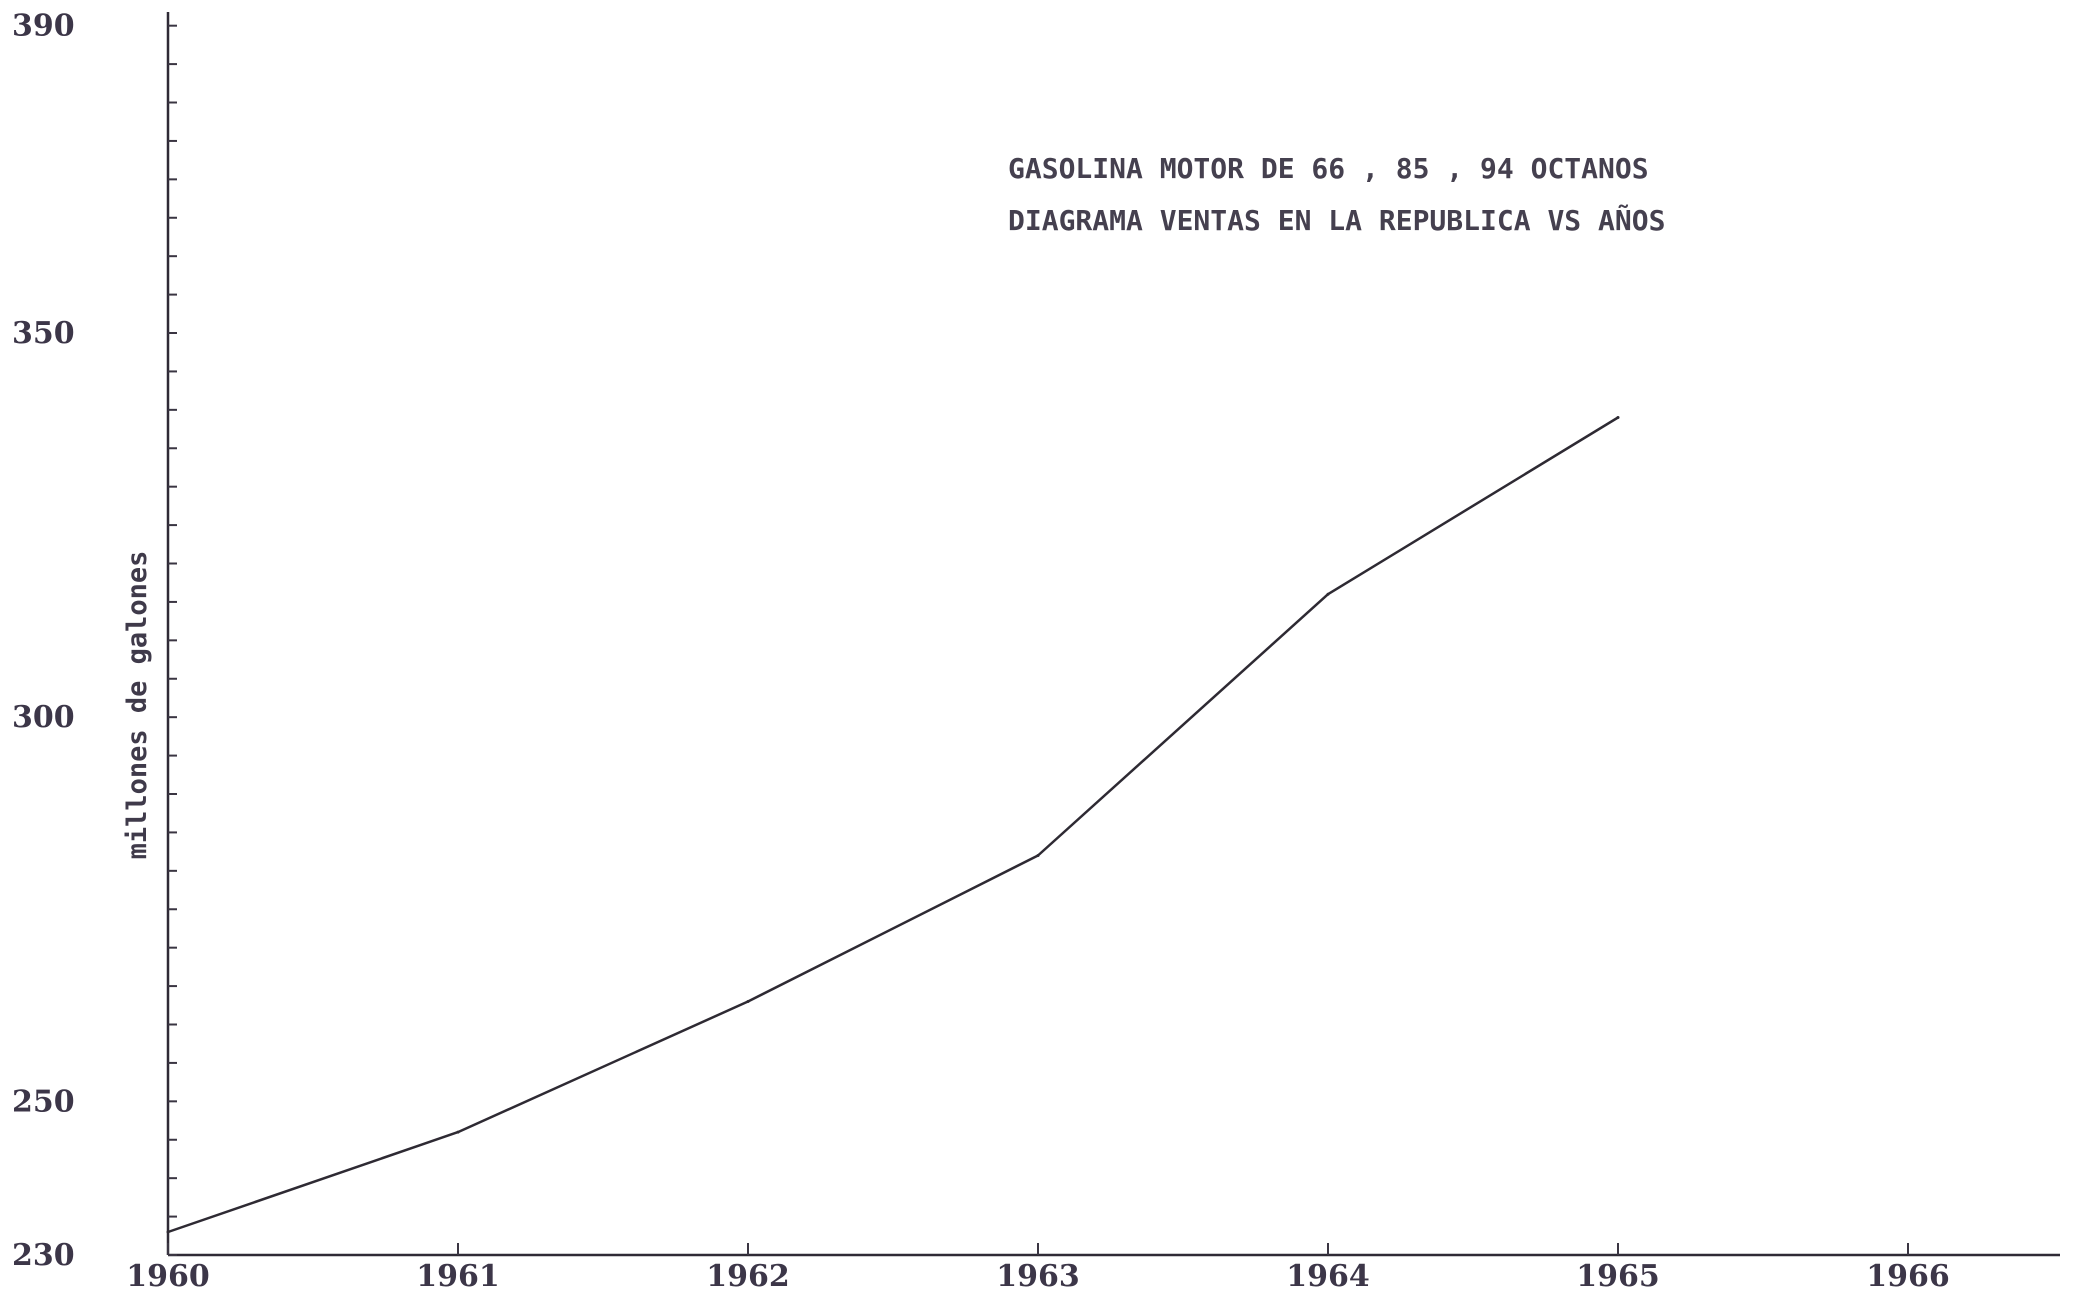 This screenshot has height=1292, width=2075. I want to click on x-tick-label-1965: 1965, so click(1618, 1275).